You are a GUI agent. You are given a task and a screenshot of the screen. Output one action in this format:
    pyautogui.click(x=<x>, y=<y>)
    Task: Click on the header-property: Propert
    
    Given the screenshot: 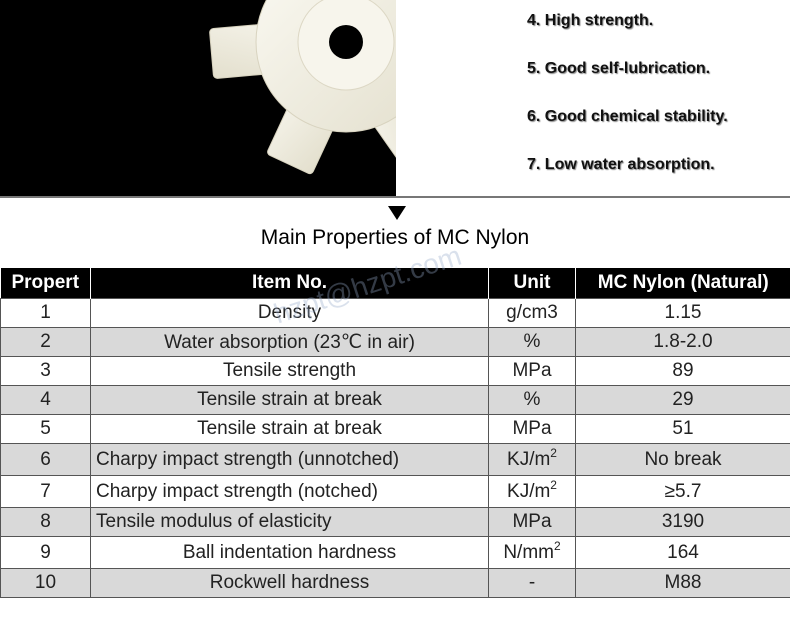 What is the action you would take?
    pyautogui.click(x=45, y=283)
    